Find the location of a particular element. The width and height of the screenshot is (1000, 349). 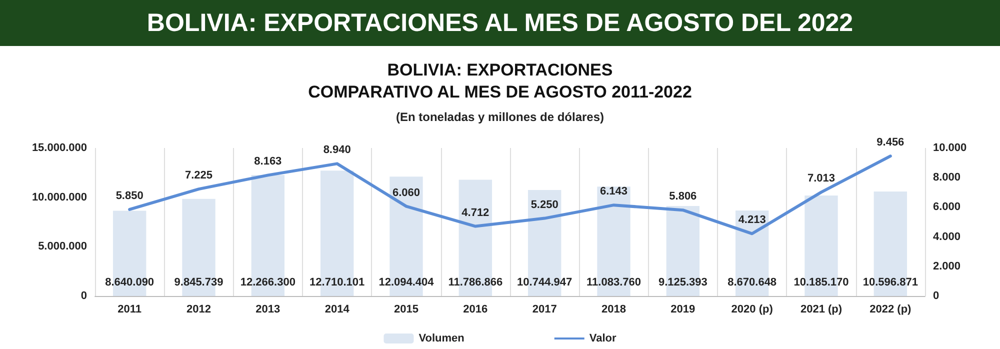

data-label: 11.083.760 is located at coordinates (613, 282).